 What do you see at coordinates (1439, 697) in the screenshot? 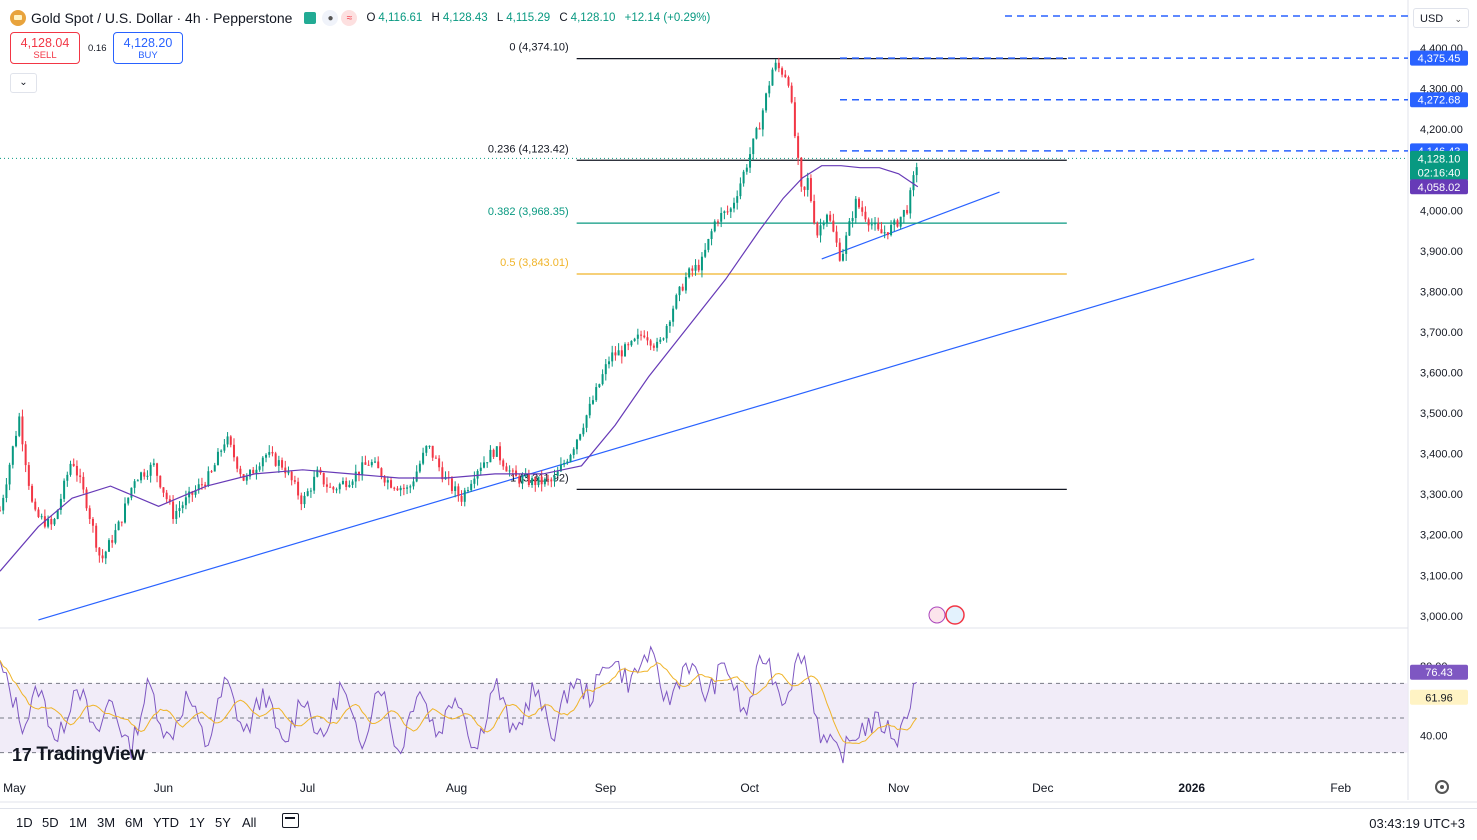
I see `rsi-ma-tag-bg` at bounding box center [1439, 697].